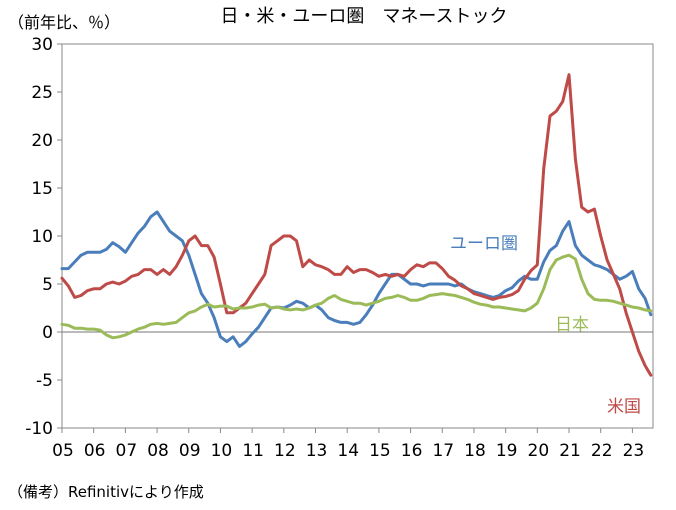  Describe the element at coordinates (106, 492) in the screenshot. I see `source-note: （備考）Refinitivにより作成` at that location.